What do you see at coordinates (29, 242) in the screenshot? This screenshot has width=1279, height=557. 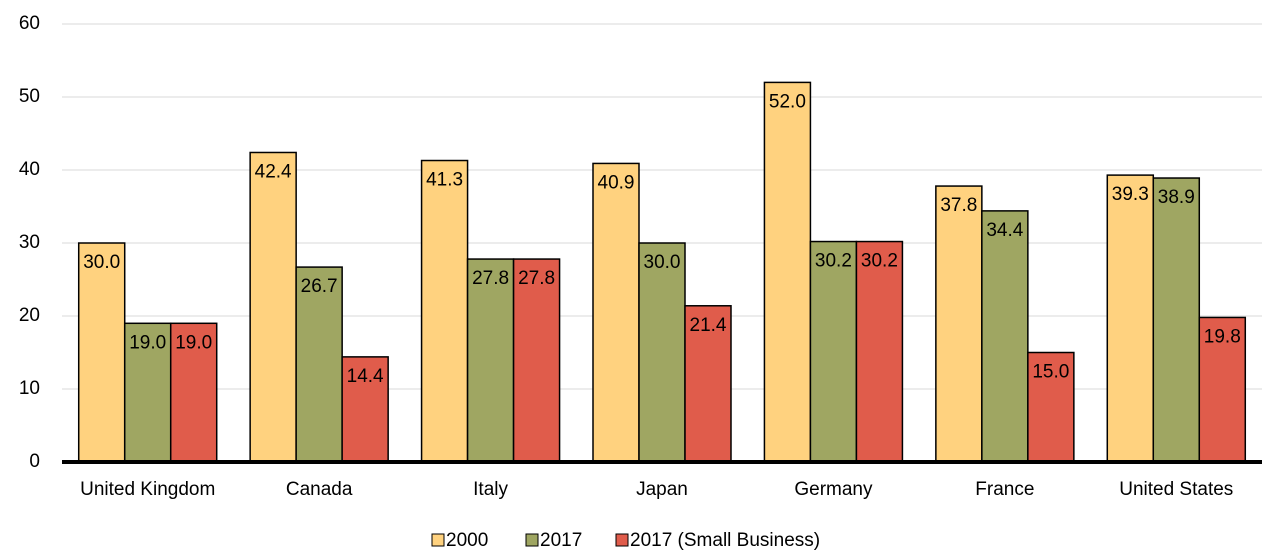 I see `y-tick-label: 30` at bounding box center [29, 242].